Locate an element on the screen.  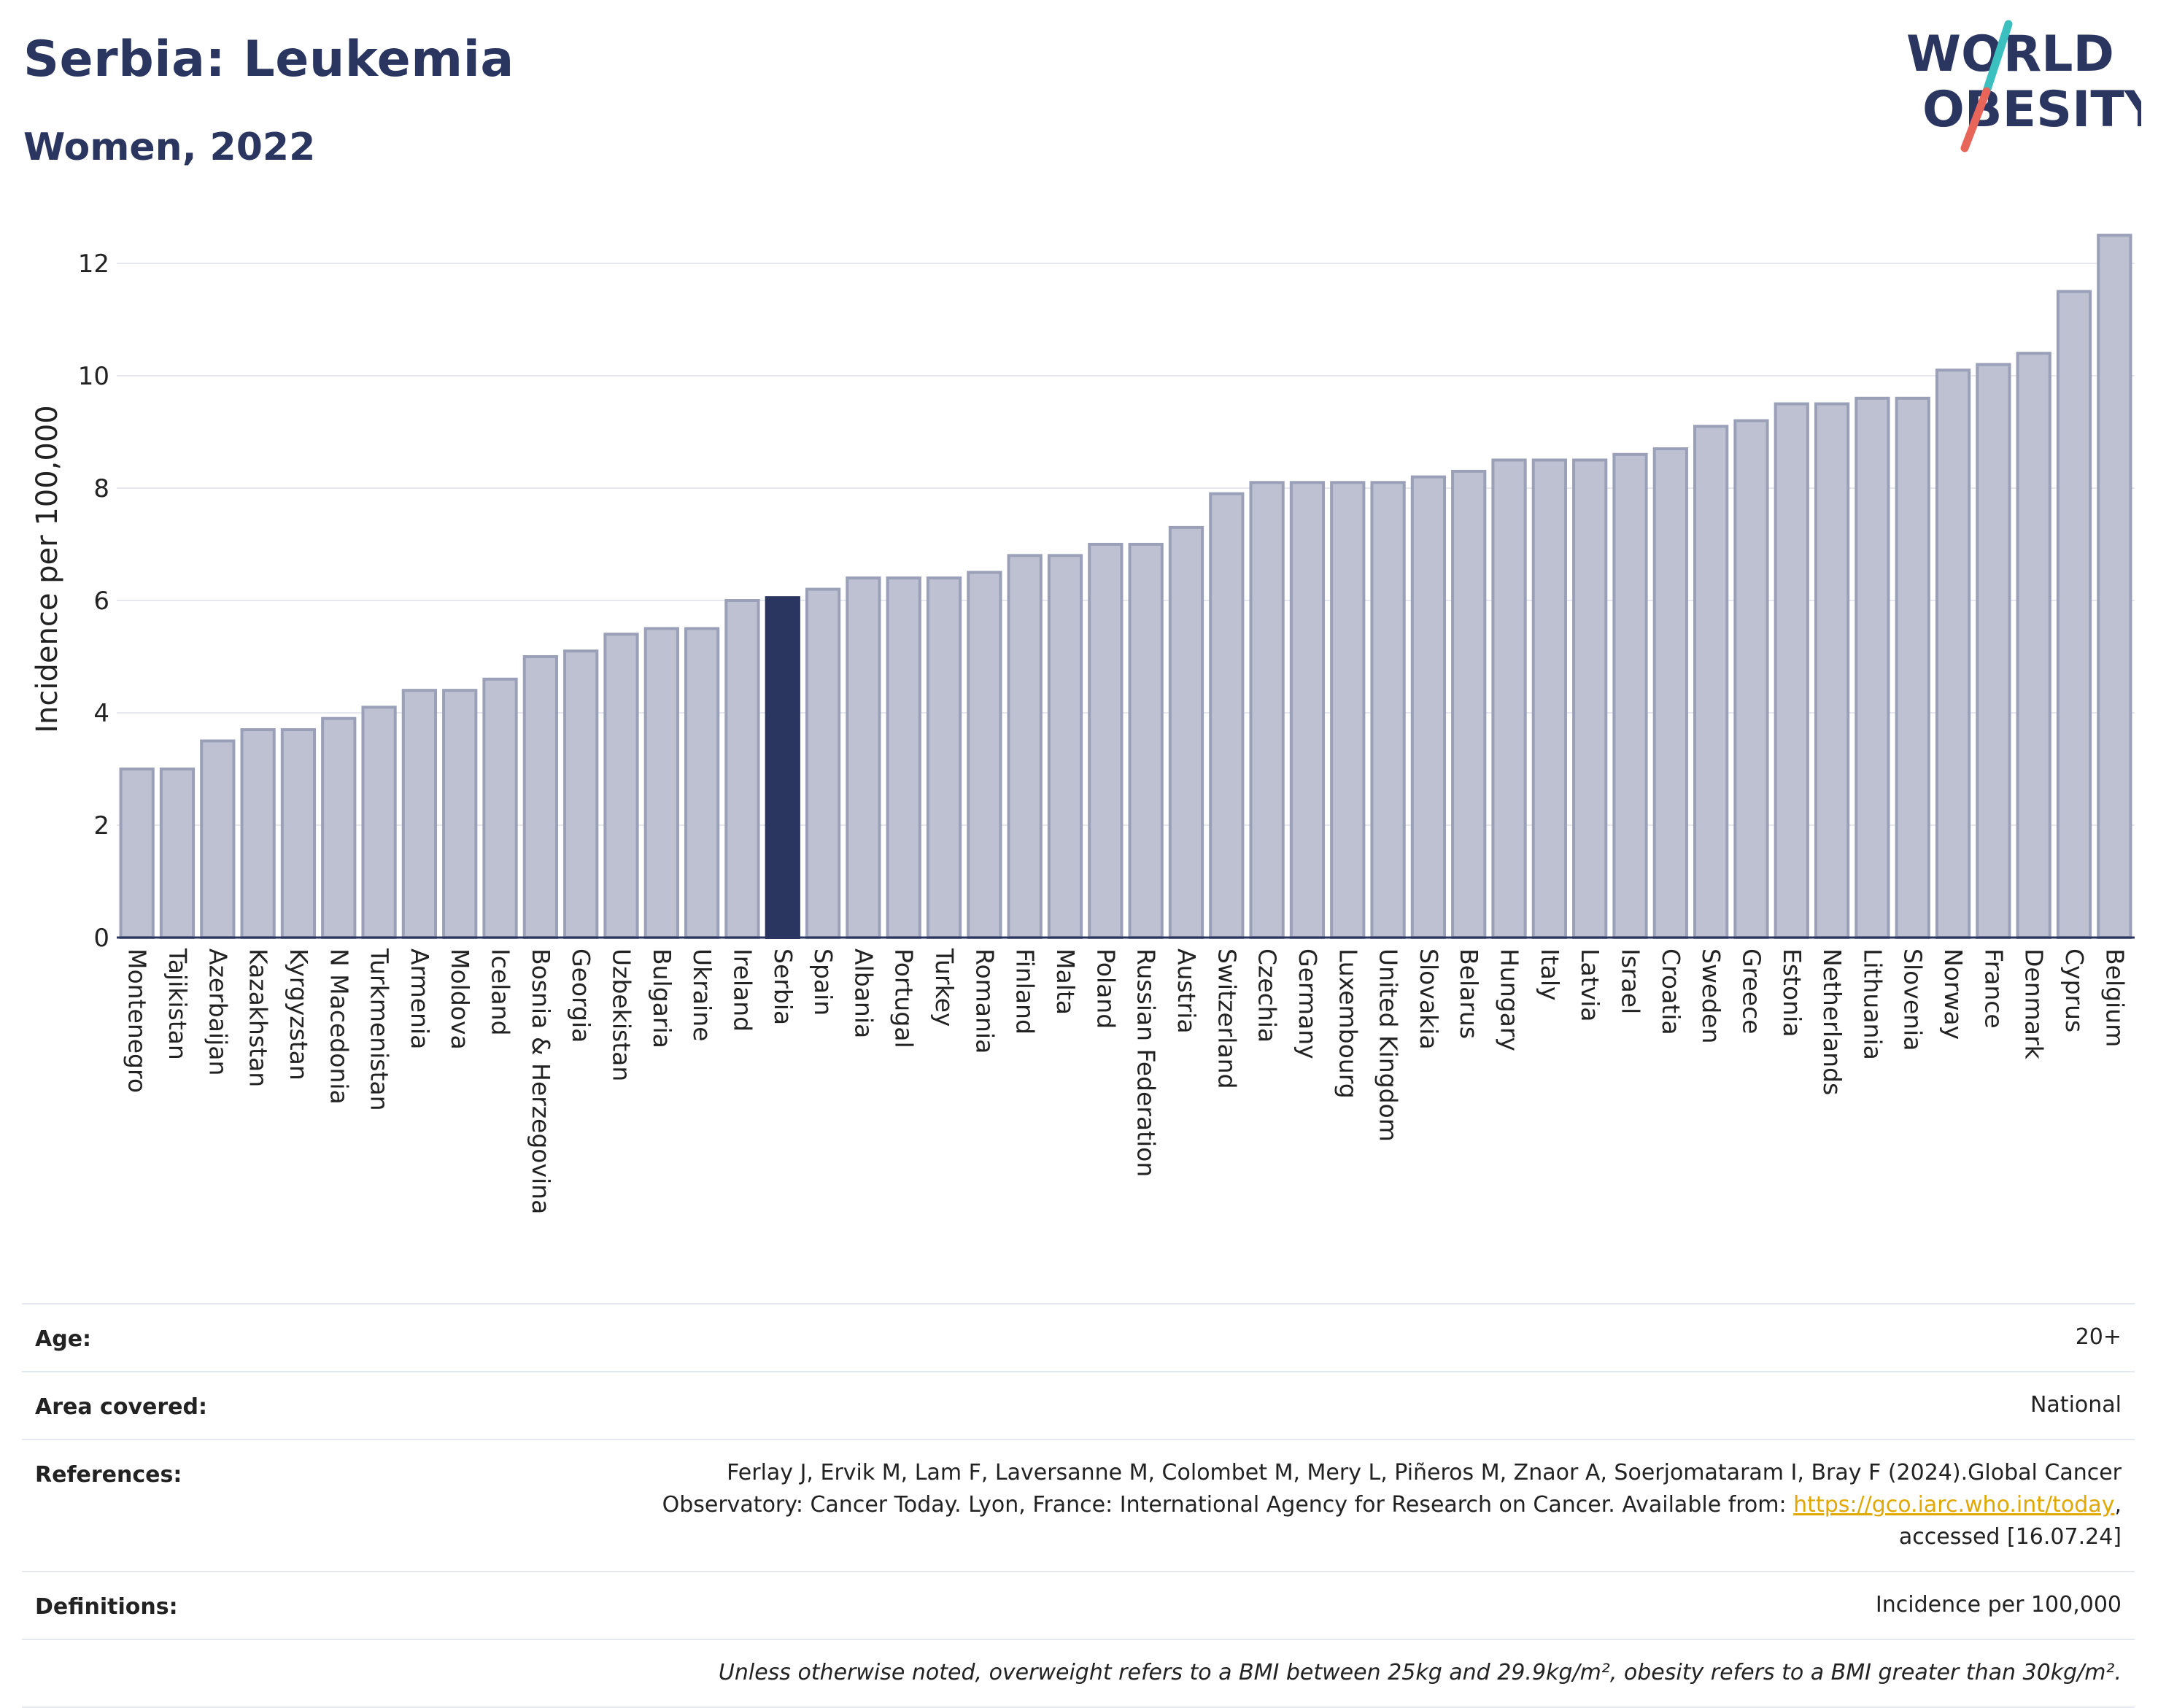
x-category-label: Tajikistan is located at coordinates (177, 1004).